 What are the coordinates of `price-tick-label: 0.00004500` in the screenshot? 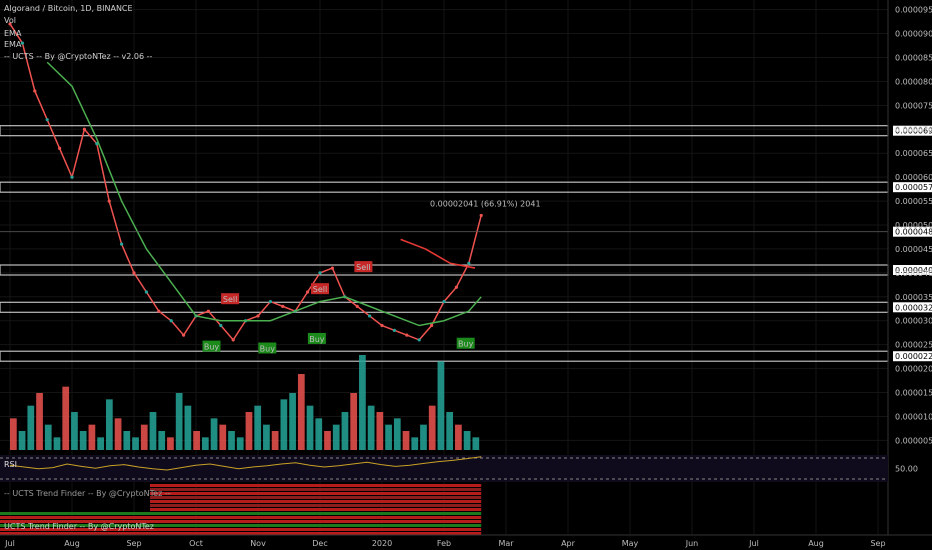 It's located at (913, 249).